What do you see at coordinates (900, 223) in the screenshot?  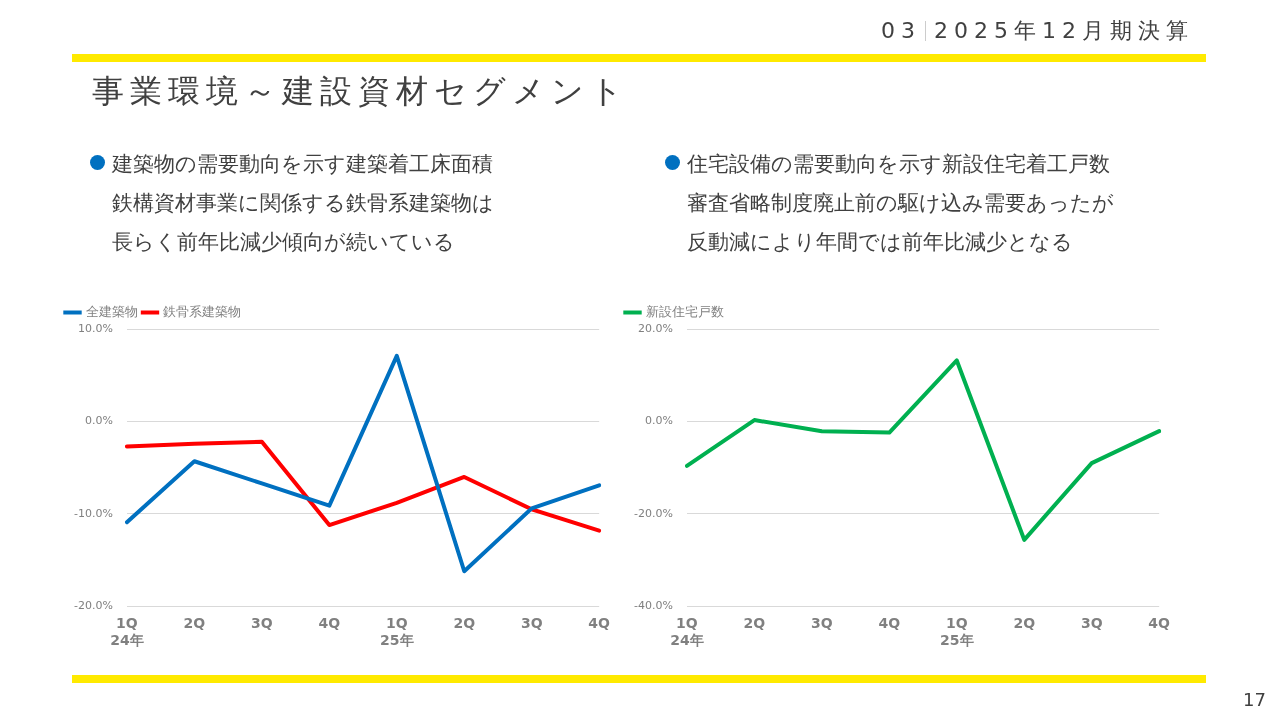 I see `chart-subtitle: 審査省略制度廃止前の駆け込み需要あったが反動減により年間では前年比減少となる` at bounding box center [900, 223].